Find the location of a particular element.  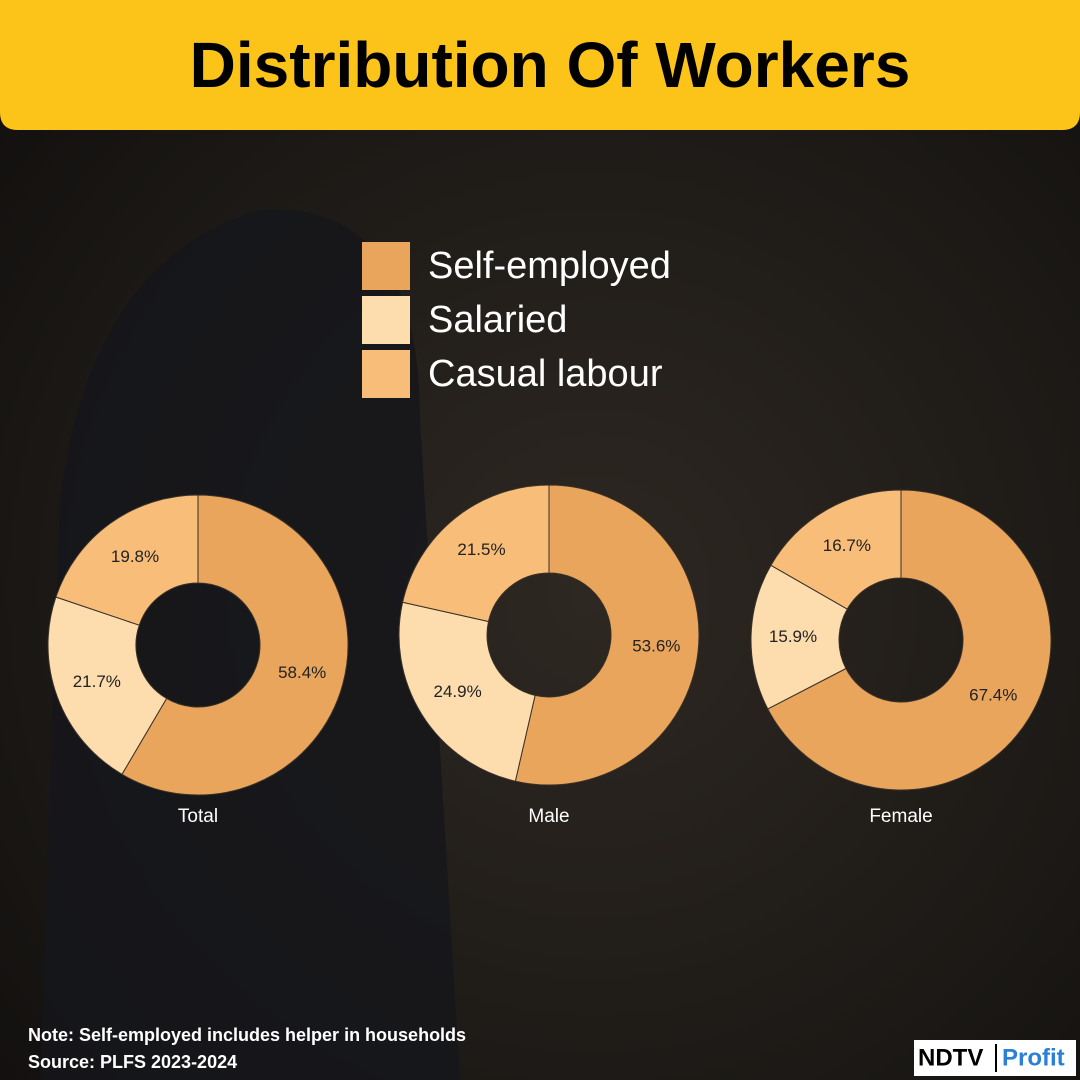

chart-title: Female is located at coordinates (900, 816).